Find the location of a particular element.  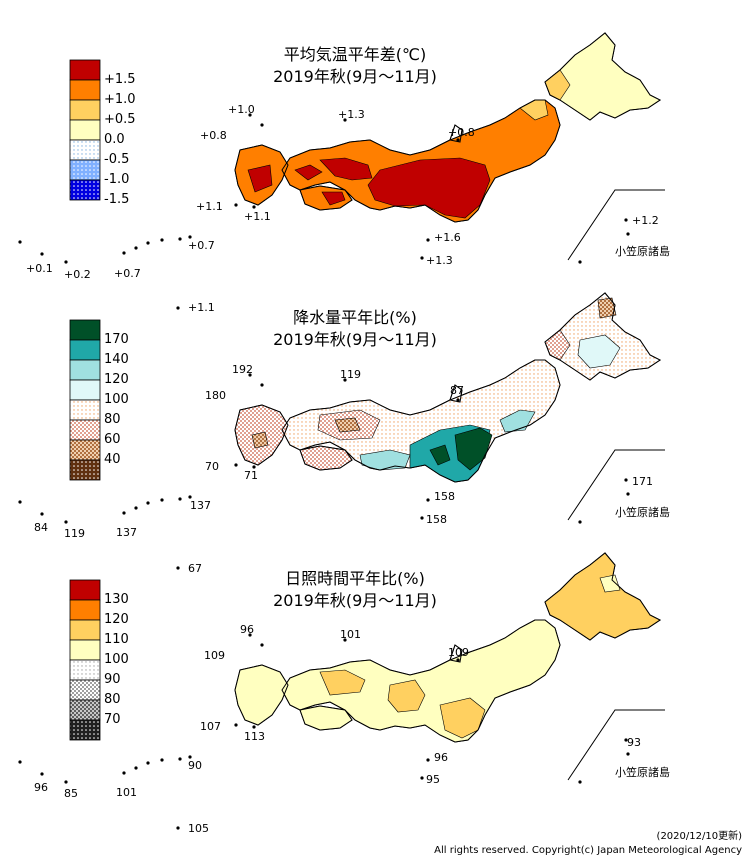

temperature-title-line2: 2019年秋(9月～11月) is located at coordinates (355, 76).